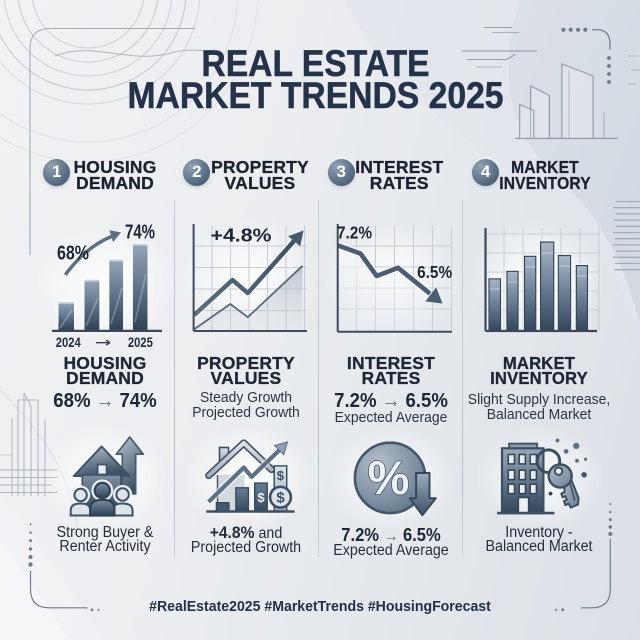 The width and height of the screenshot is (640, 640). Describe the element at coordinates (140, 232) in the screenshot. I see `svg-text: 74%` at that location.